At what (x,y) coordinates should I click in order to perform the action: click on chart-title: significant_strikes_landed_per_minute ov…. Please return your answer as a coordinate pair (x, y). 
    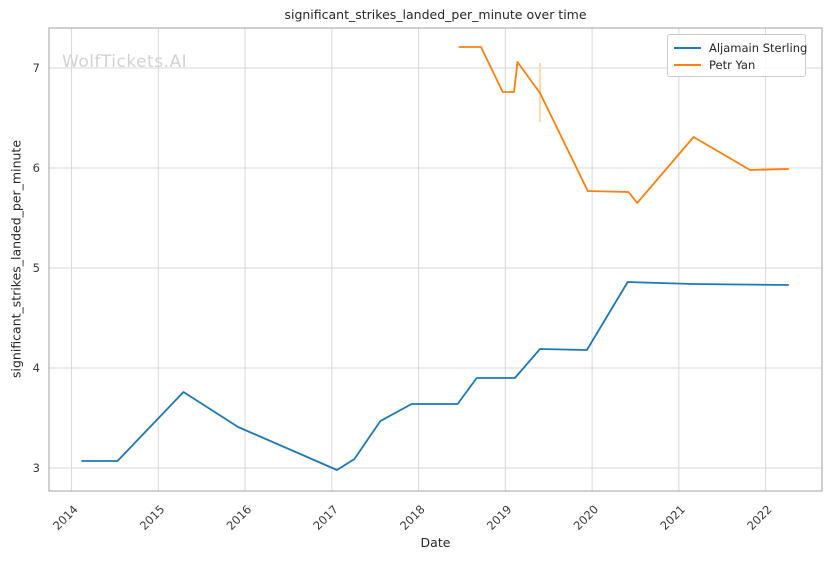
    Looking at the image, I should click on (435, 14).